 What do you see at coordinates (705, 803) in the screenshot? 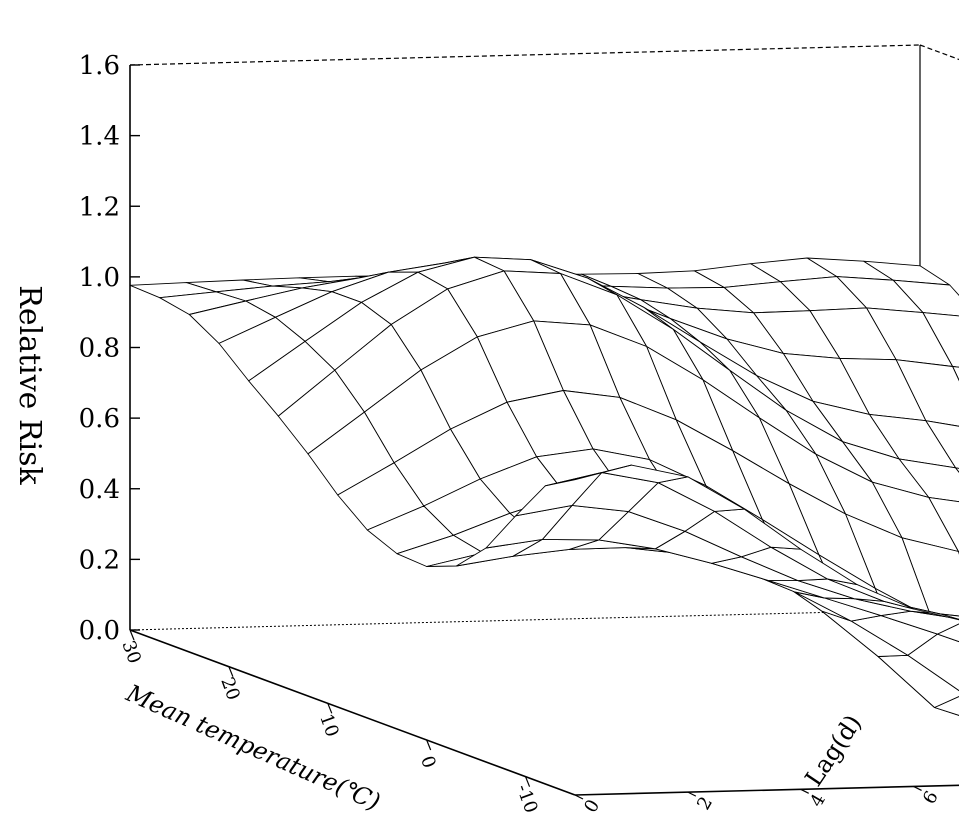
I see `lag-tick-label: 2` at bounding box center [705, 803].